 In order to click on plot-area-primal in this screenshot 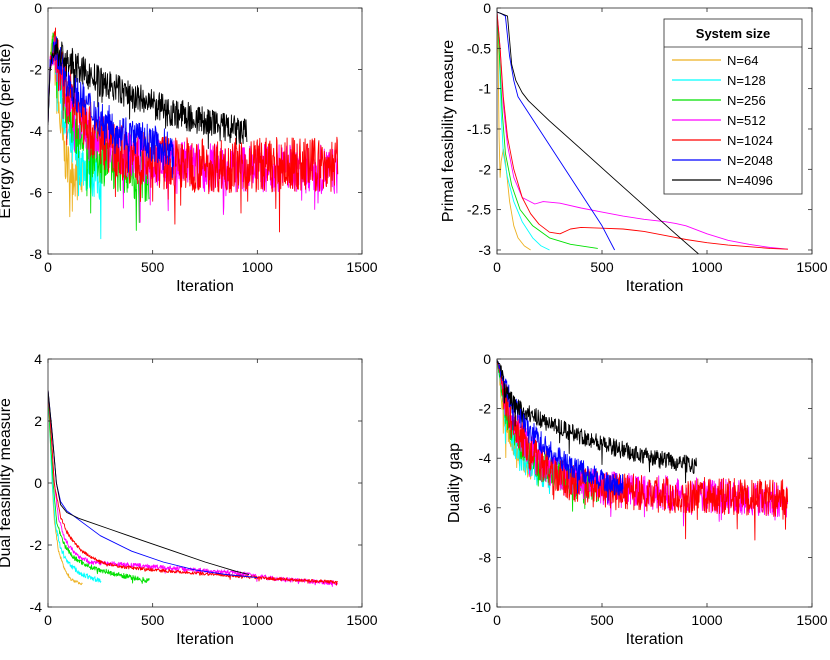, I will do `click(642, 132)`.